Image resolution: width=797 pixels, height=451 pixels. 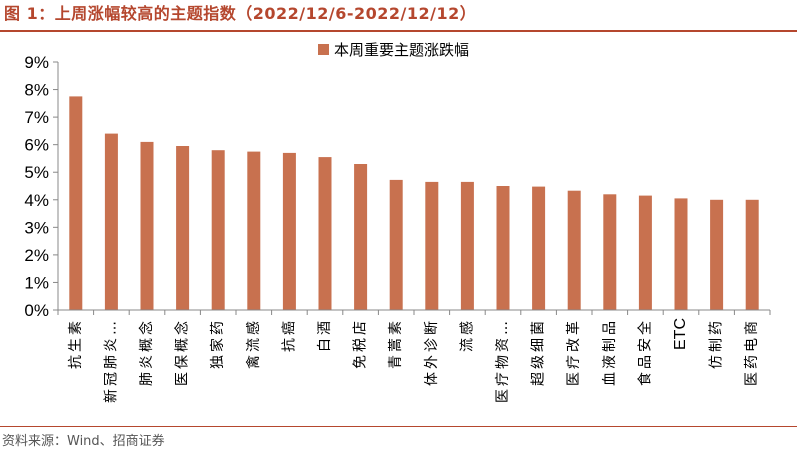 I want to click on x-tick-label: 抗癌, so click(x=289, y=335).